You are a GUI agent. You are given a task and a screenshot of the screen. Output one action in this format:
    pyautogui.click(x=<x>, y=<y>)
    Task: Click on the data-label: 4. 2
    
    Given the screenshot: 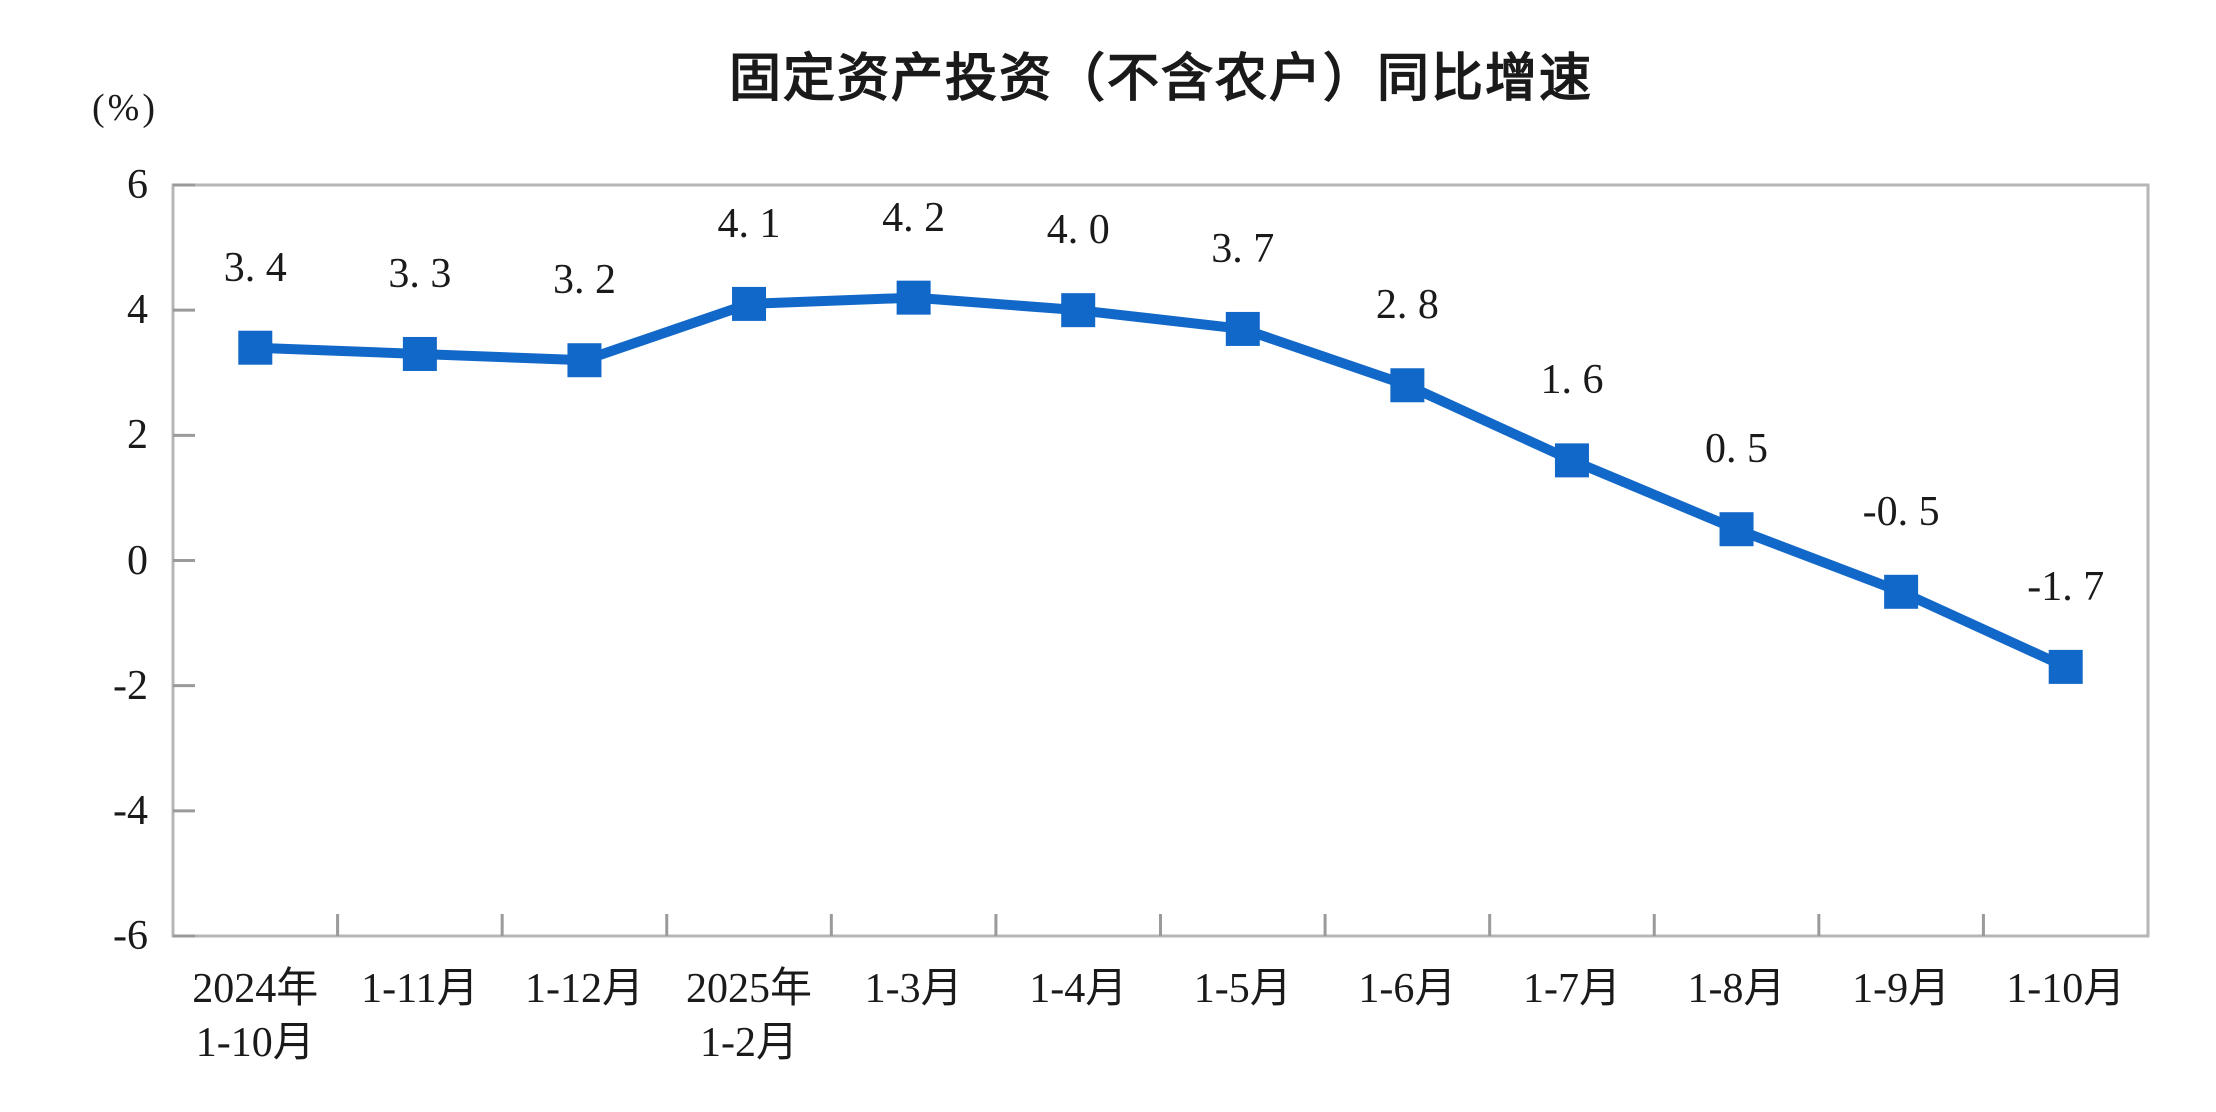 What is the action you would take?
    pyautogui.click(x=914, y=217)
    